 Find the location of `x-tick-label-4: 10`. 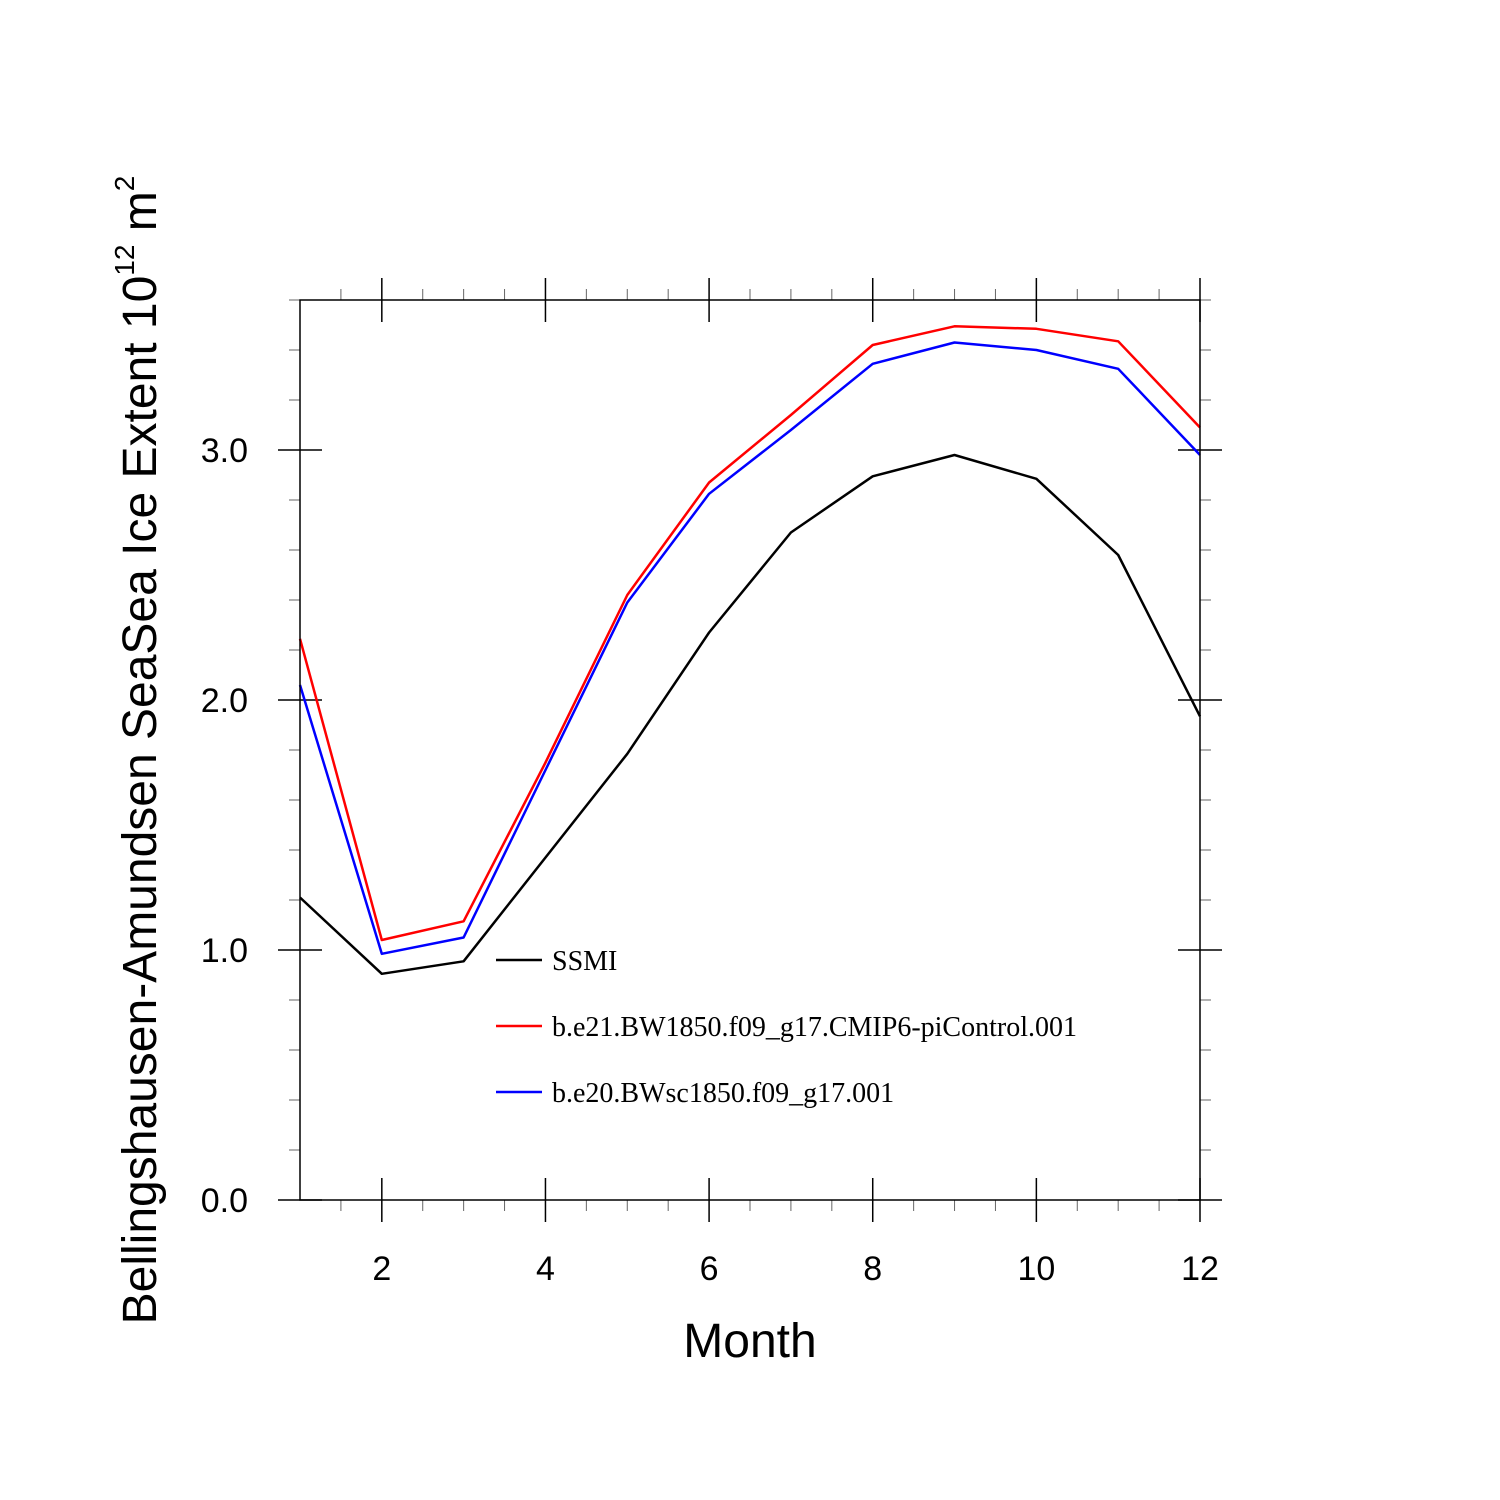

x-tick-label-4: 10 is located at coordinates (1036, 1269).